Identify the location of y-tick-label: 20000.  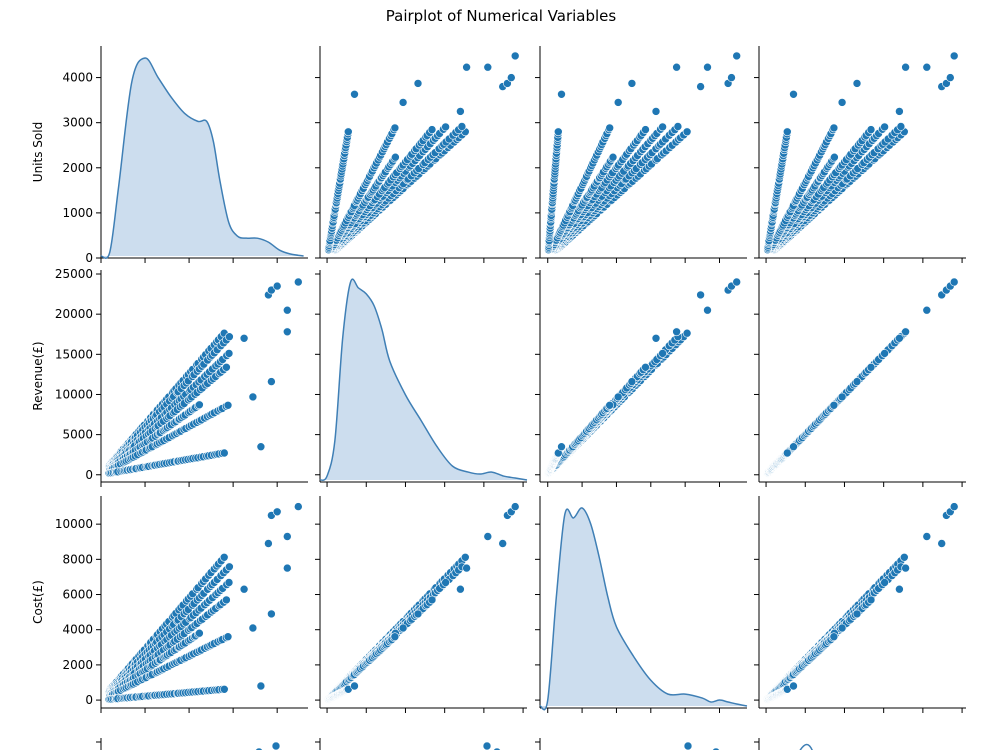
(74, 314).